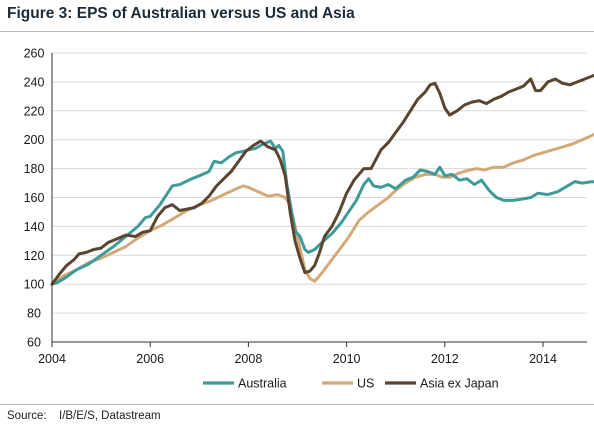  I want to click on source-label: Source:, so click(27, 416).